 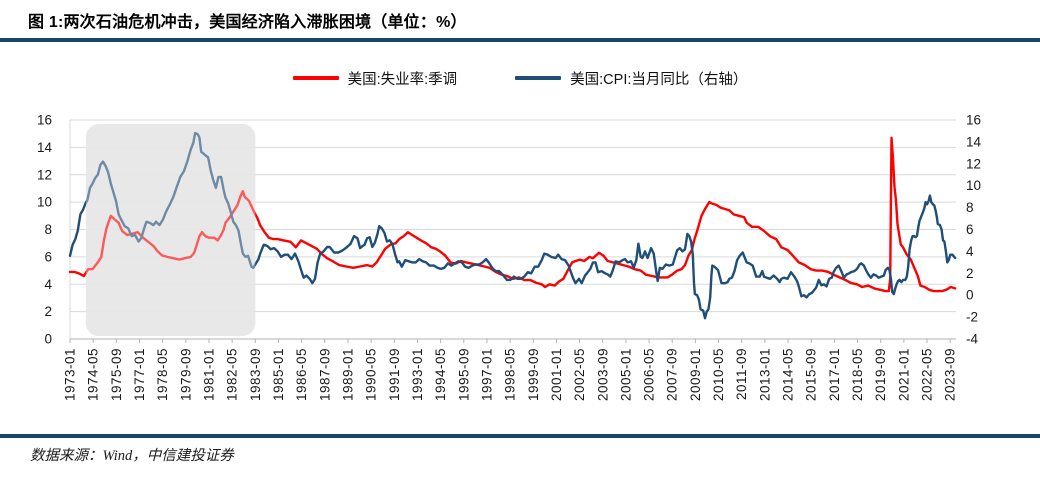 What do you see at coordinates (659, 79) in the screenshot?
I see `legend-label-cpi: 美国:CPI:当月同比（右轴）` at bounding box center [659, 79].